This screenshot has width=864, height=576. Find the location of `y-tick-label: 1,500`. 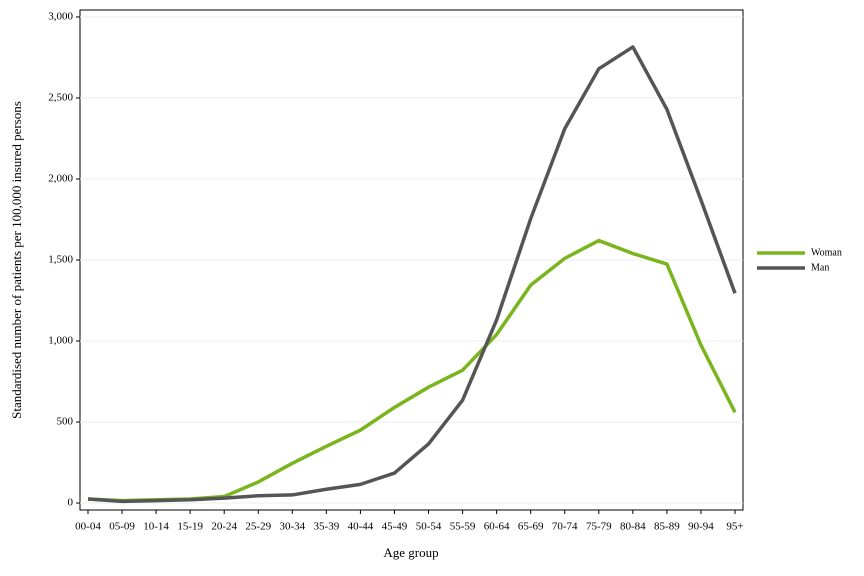

y-tick-label: 1,500 is located at coordinates (60, 260).